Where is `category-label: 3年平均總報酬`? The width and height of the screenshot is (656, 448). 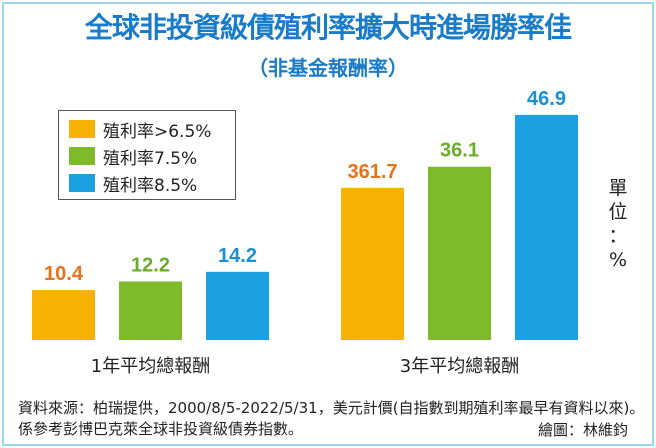 category-label: 3年平均總報酬 is located at coordinates (459, 366).